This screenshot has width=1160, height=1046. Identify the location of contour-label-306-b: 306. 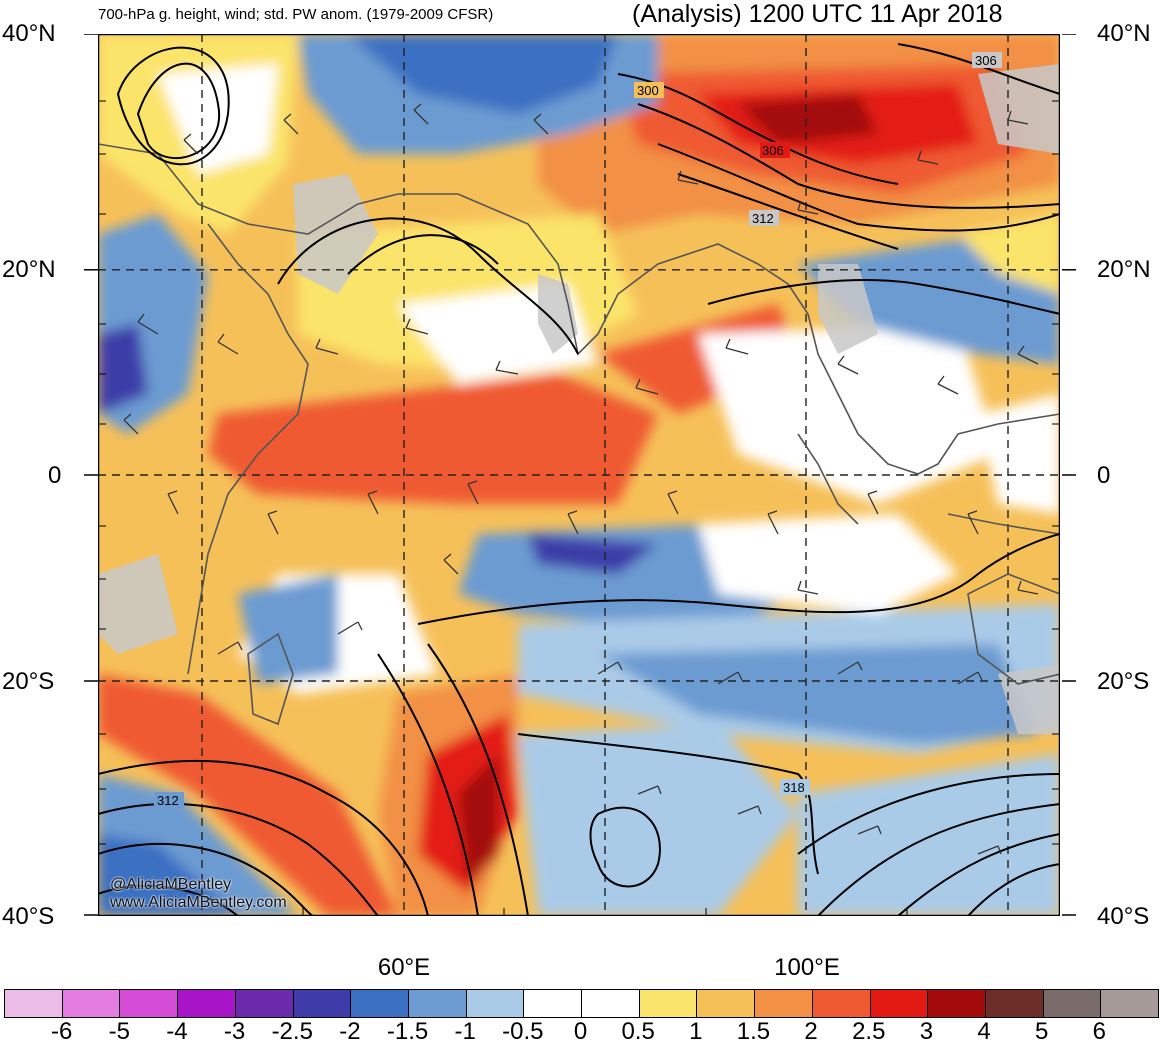
(986, 60).